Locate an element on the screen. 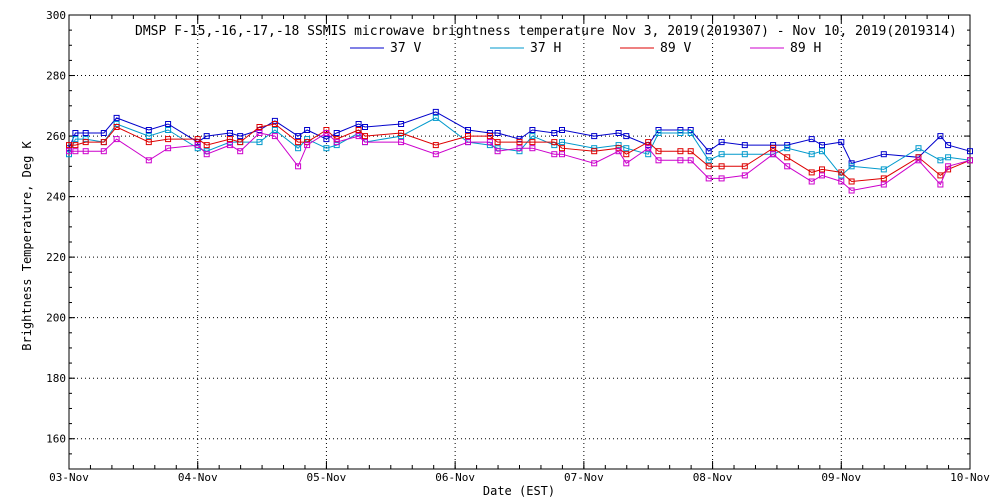 This screenshot has width=1000, height=500. legend-label: 89 H is located at coordinates (805, 48).